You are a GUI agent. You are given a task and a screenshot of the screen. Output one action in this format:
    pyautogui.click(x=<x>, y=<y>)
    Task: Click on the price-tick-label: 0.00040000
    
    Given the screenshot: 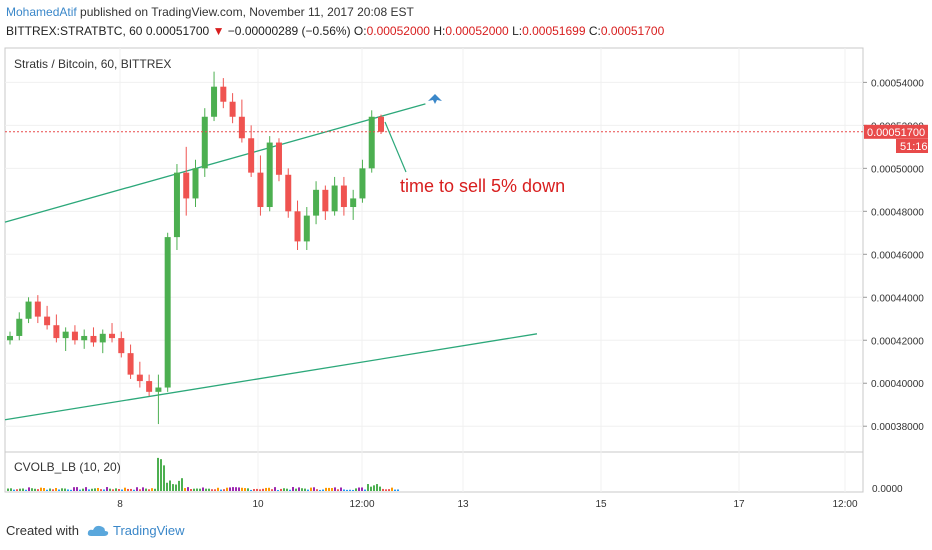 What is the action you would take?
    pyautogui.click(x=897, y=384)
    